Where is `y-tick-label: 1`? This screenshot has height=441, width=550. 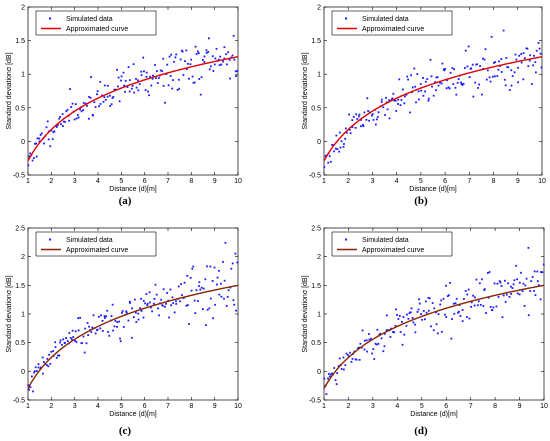 y-tick-label: 1 is located at coordinates (23, 75).